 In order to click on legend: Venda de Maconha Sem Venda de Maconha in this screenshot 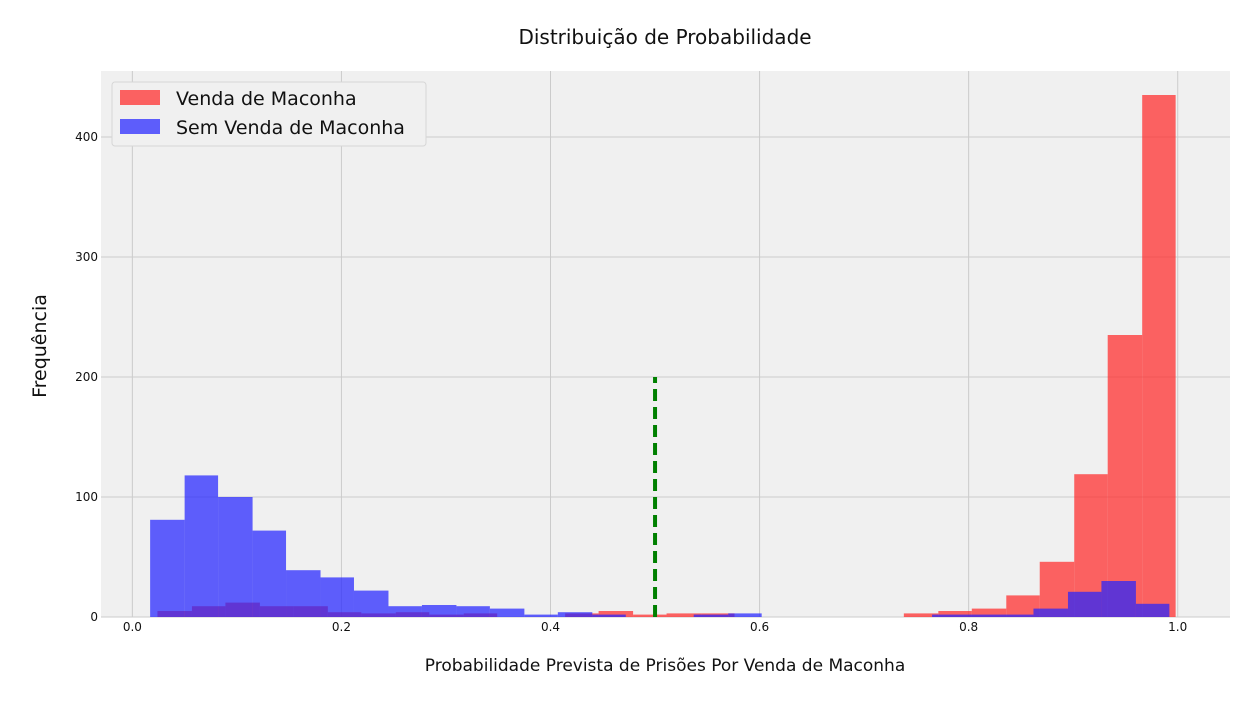, I will do `click(269, 114)`.